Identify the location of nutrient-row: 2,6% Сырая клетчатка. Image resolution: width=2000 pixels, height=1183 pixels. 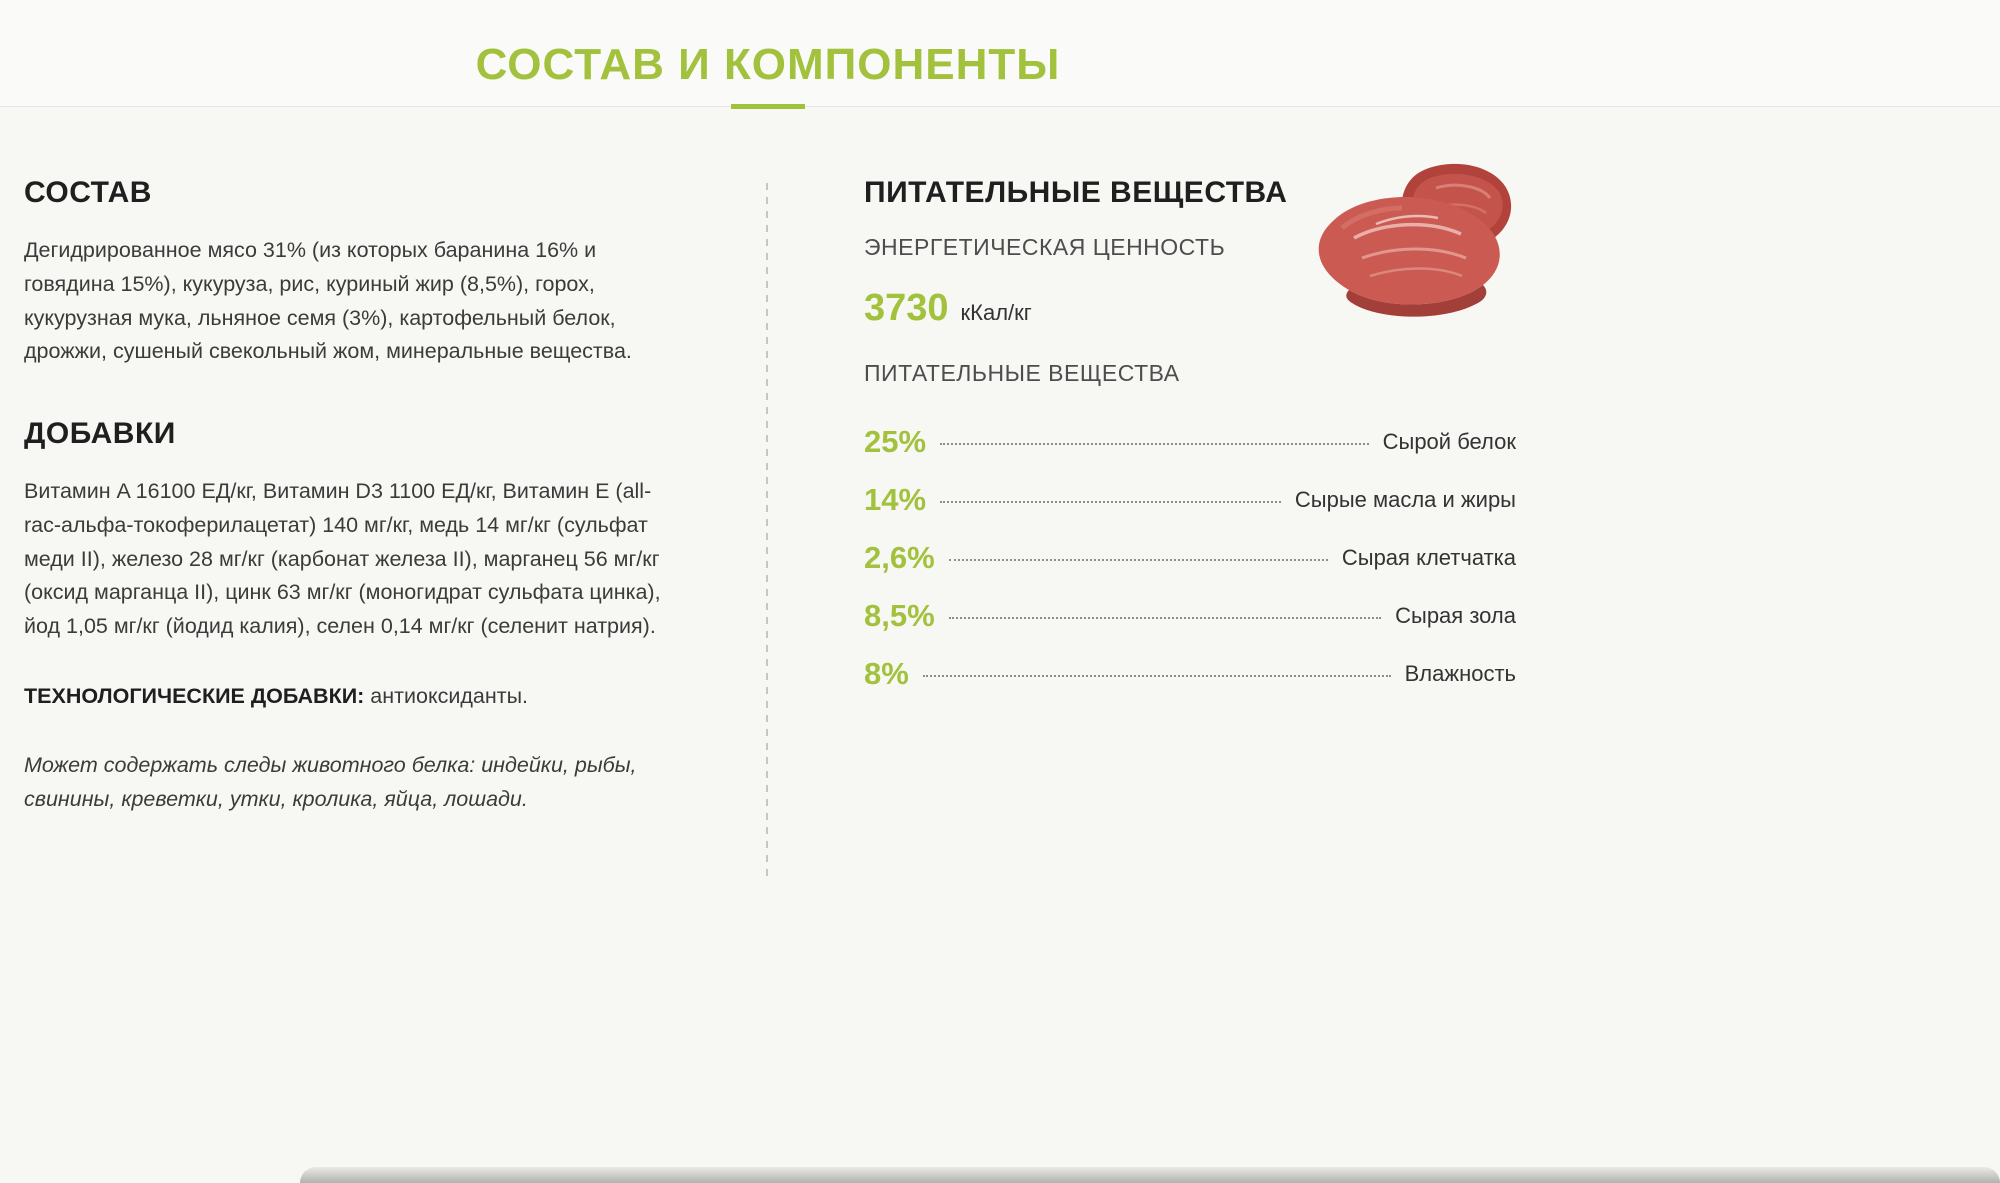
(1190, 558).